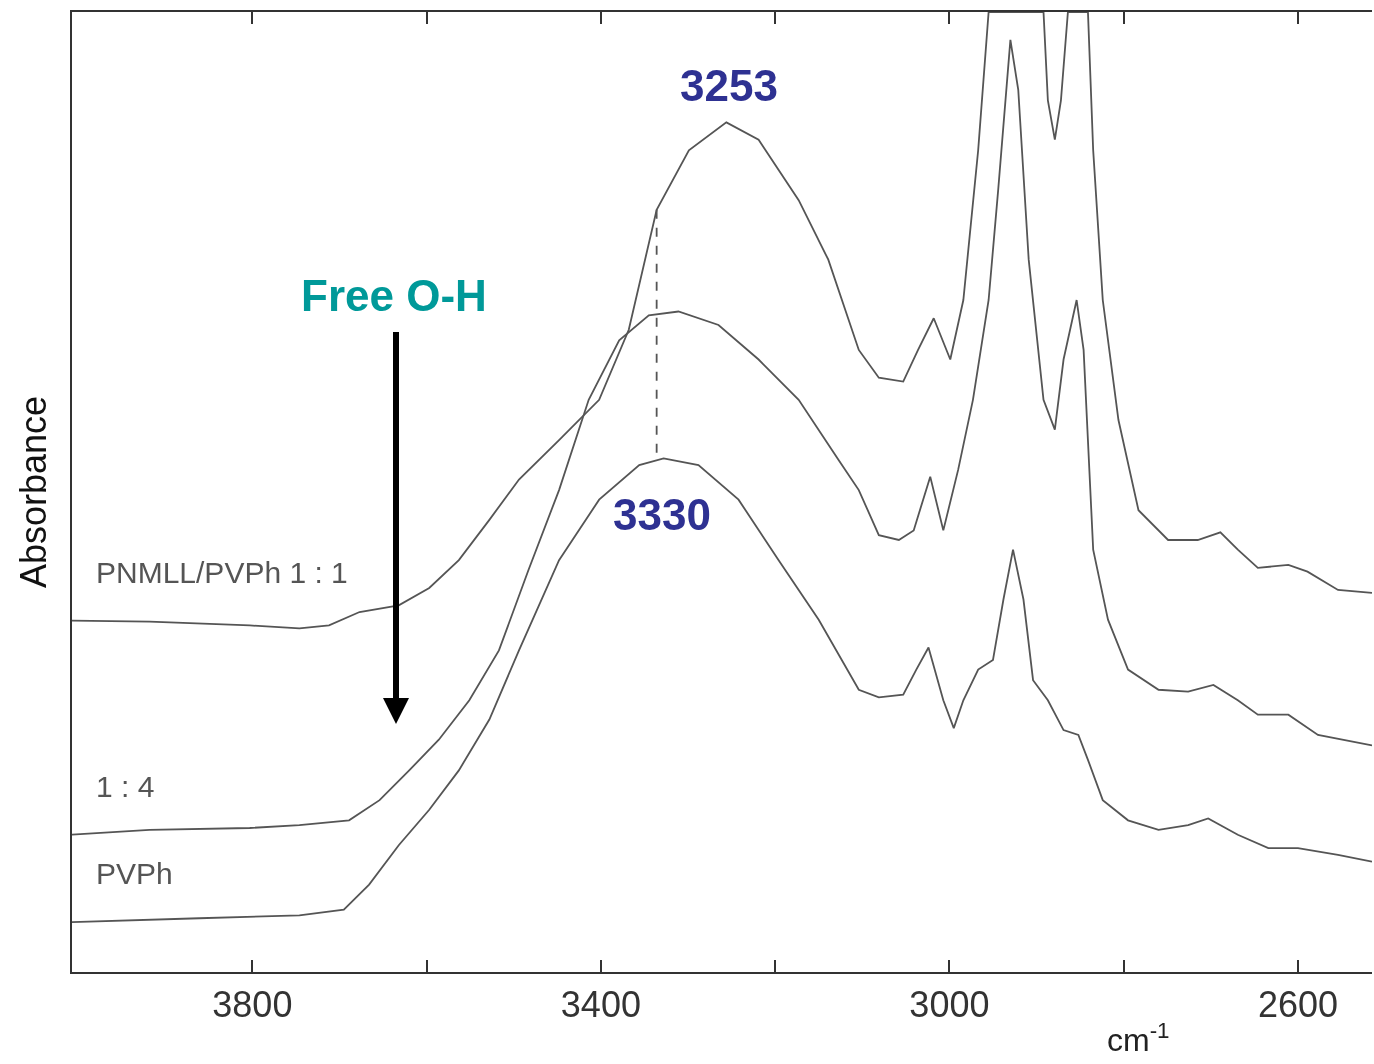 The width and height of the screenshot is (1374, 1064). I want to click on x-tick-label: 3000, so click(949, 1005).